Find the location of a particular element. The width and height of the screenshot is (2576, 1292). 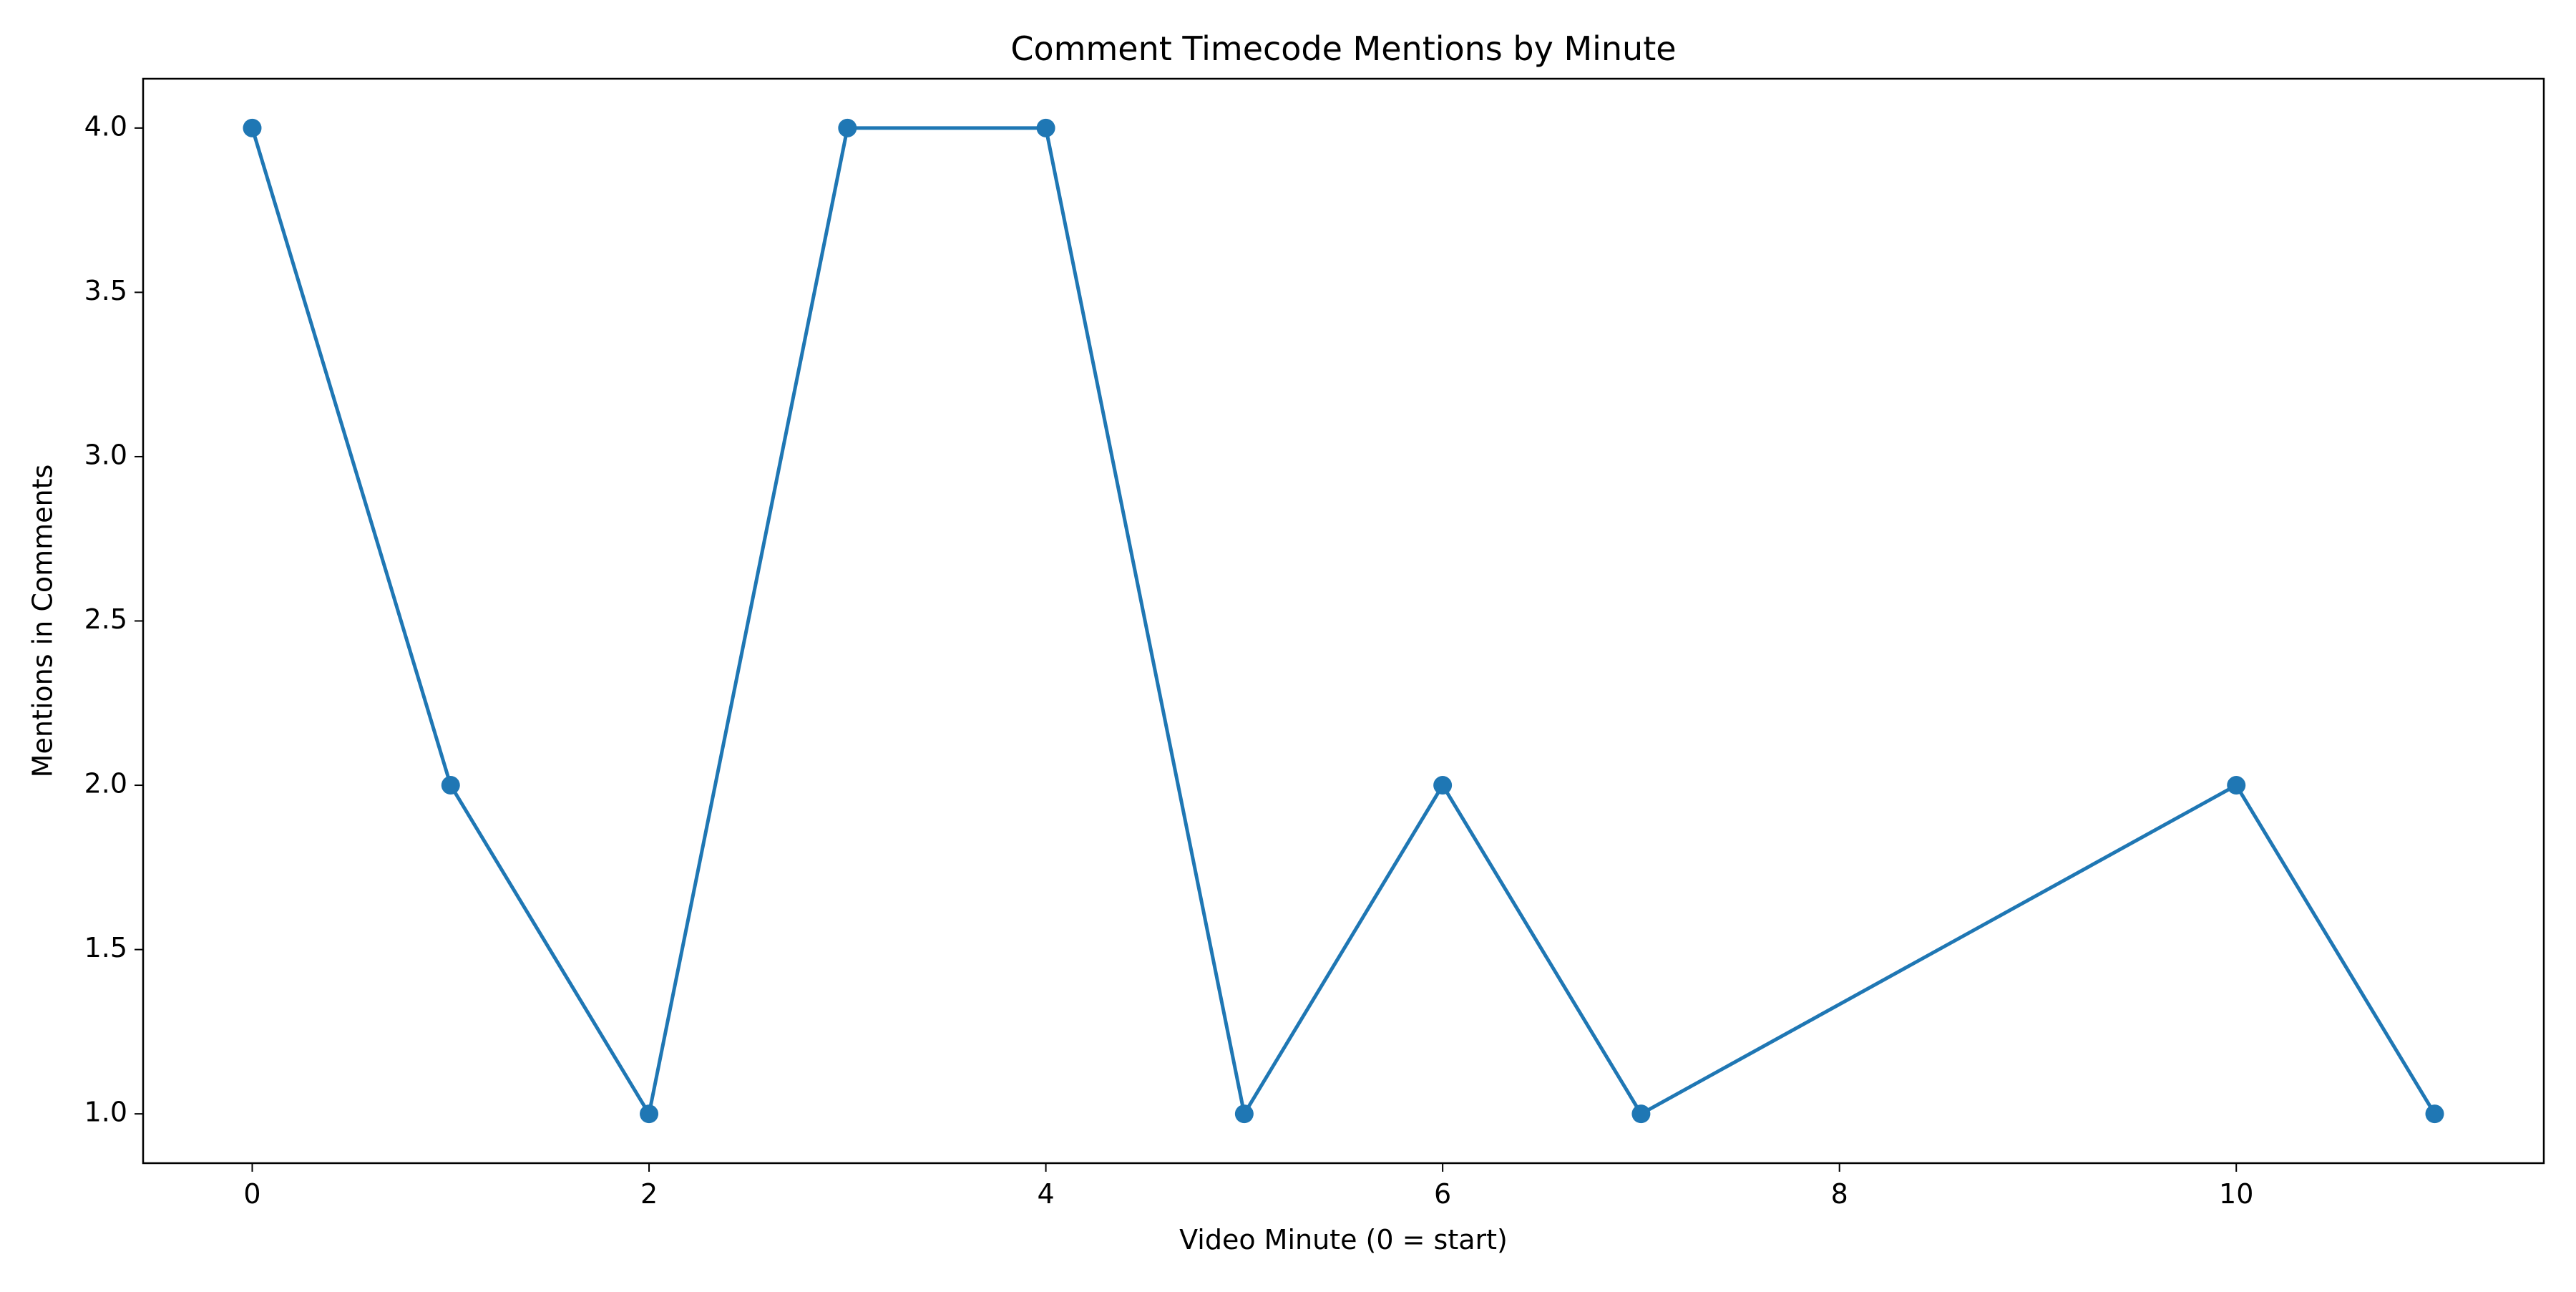

y-axis-ticks: 1.0 1.5 2.0 2.5 3.0 3.5 4.0 is located at coordinates (113, 619).